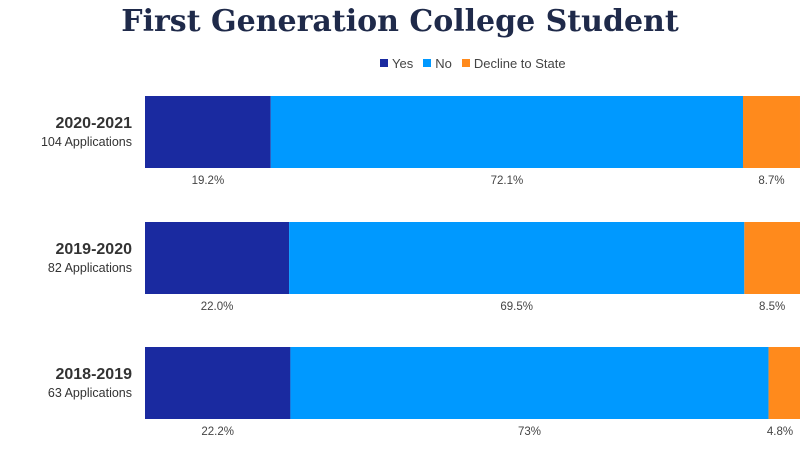  Describe the element at coordinates (208, 181) in the screenshot. I see `data-label-yes-2020-2021: 19.2%` at that location.